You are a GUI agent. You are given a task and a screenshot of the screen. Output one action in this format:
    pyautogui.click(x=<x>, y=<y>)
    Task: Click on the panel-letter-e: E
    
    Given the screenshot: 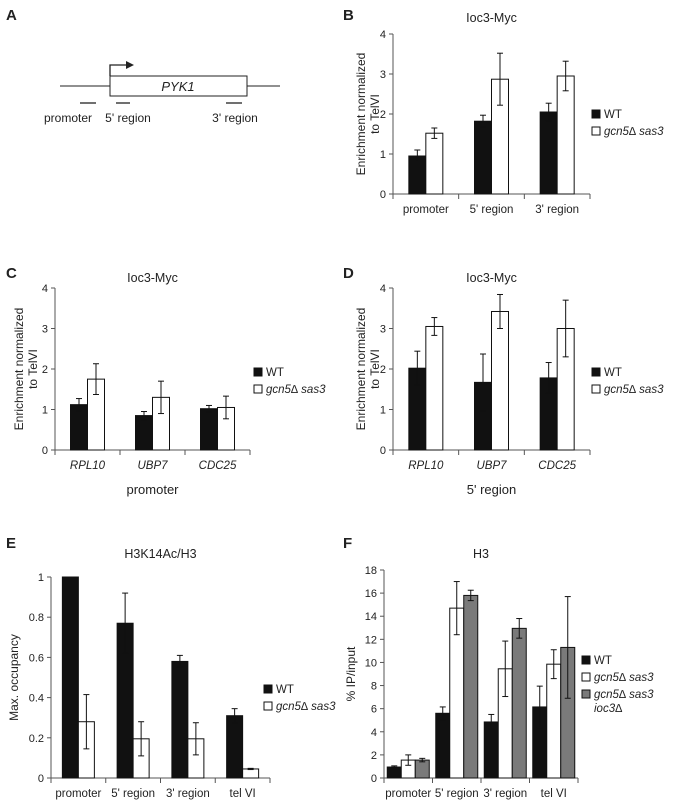 What is the action you would take?
    pyautogui.click(x=11, y=543)
    